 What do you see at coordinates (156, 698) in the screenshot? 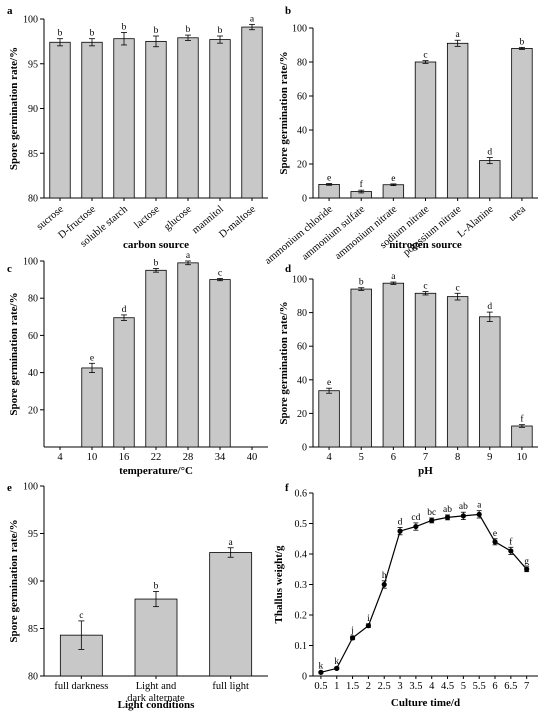
I see `category-label-line: dark alternate` at bounding box center [156, 698].